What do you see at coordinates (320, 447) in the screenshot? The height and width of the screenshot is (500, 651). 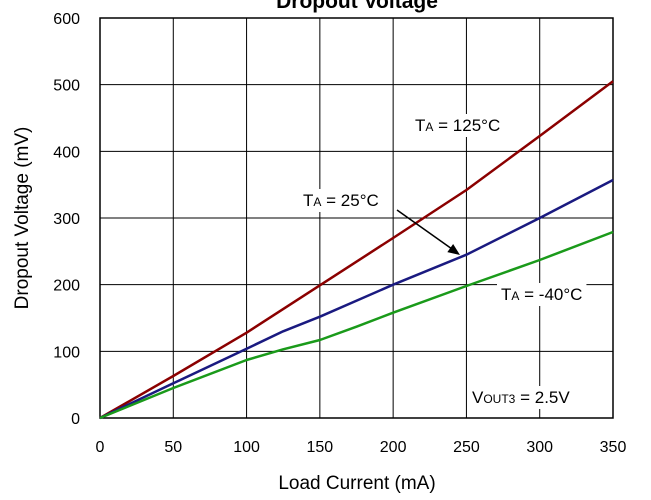 I see `x-tick-label: 150` at bounding box center [320, 447].